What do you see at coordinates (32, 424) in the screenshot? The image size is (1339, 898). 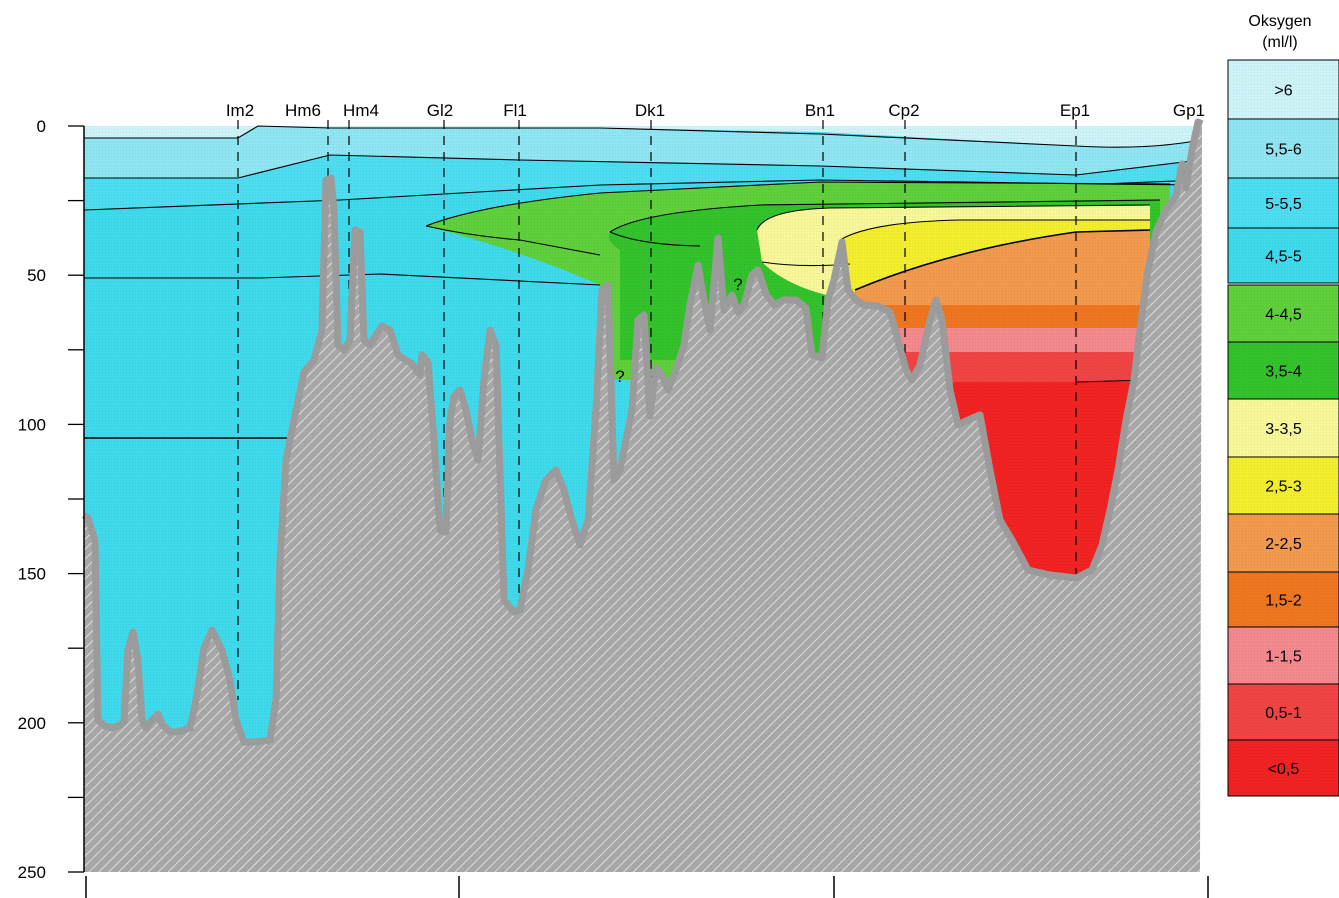 I see `y-tick-label: 100` at bounding box center [32, 424].